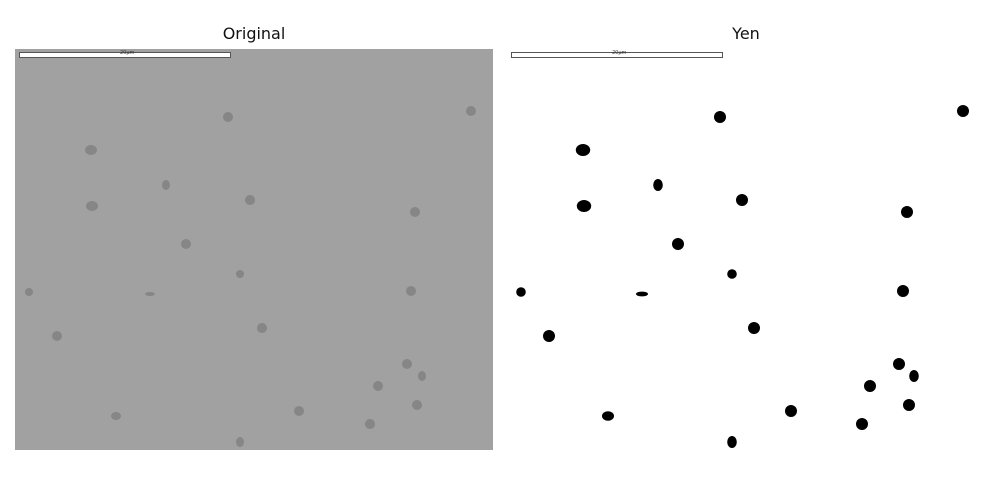 The image size is (1000, 500). I want to click on yen-scale-bar: 20µm, so click(617, 54).